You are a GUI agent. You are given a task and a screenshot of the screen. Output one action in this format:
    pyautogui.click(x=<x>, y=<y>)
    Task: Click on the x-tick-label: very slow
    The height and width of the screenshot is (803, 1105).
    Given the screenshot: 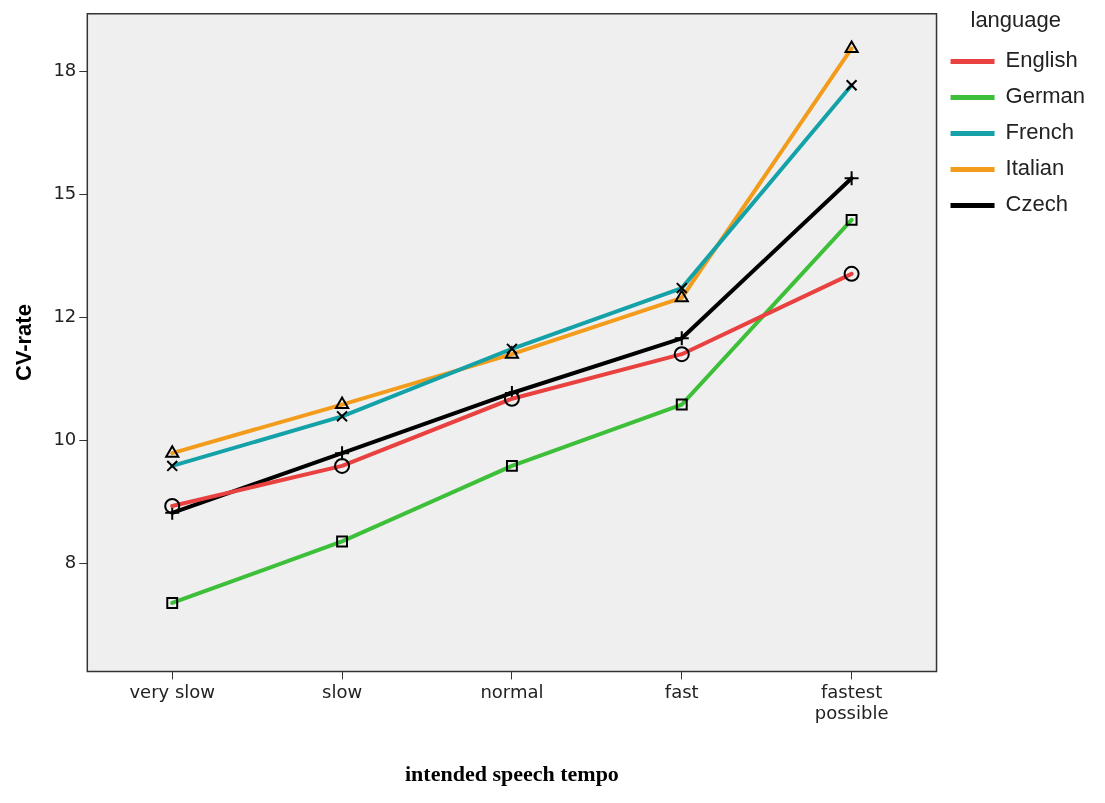 What is the action you would take?
    pyautogui.click(x=172, y=691)
    